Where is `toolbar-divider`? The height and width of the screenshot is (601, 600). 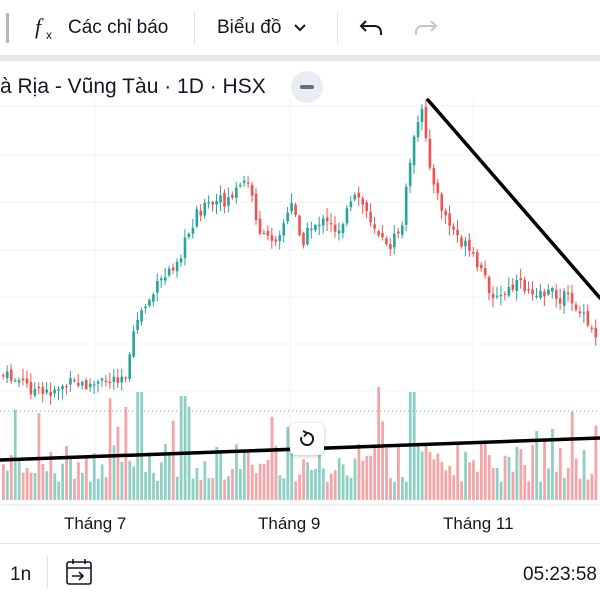 toolbar-divider is located at coordinates (337, 28).